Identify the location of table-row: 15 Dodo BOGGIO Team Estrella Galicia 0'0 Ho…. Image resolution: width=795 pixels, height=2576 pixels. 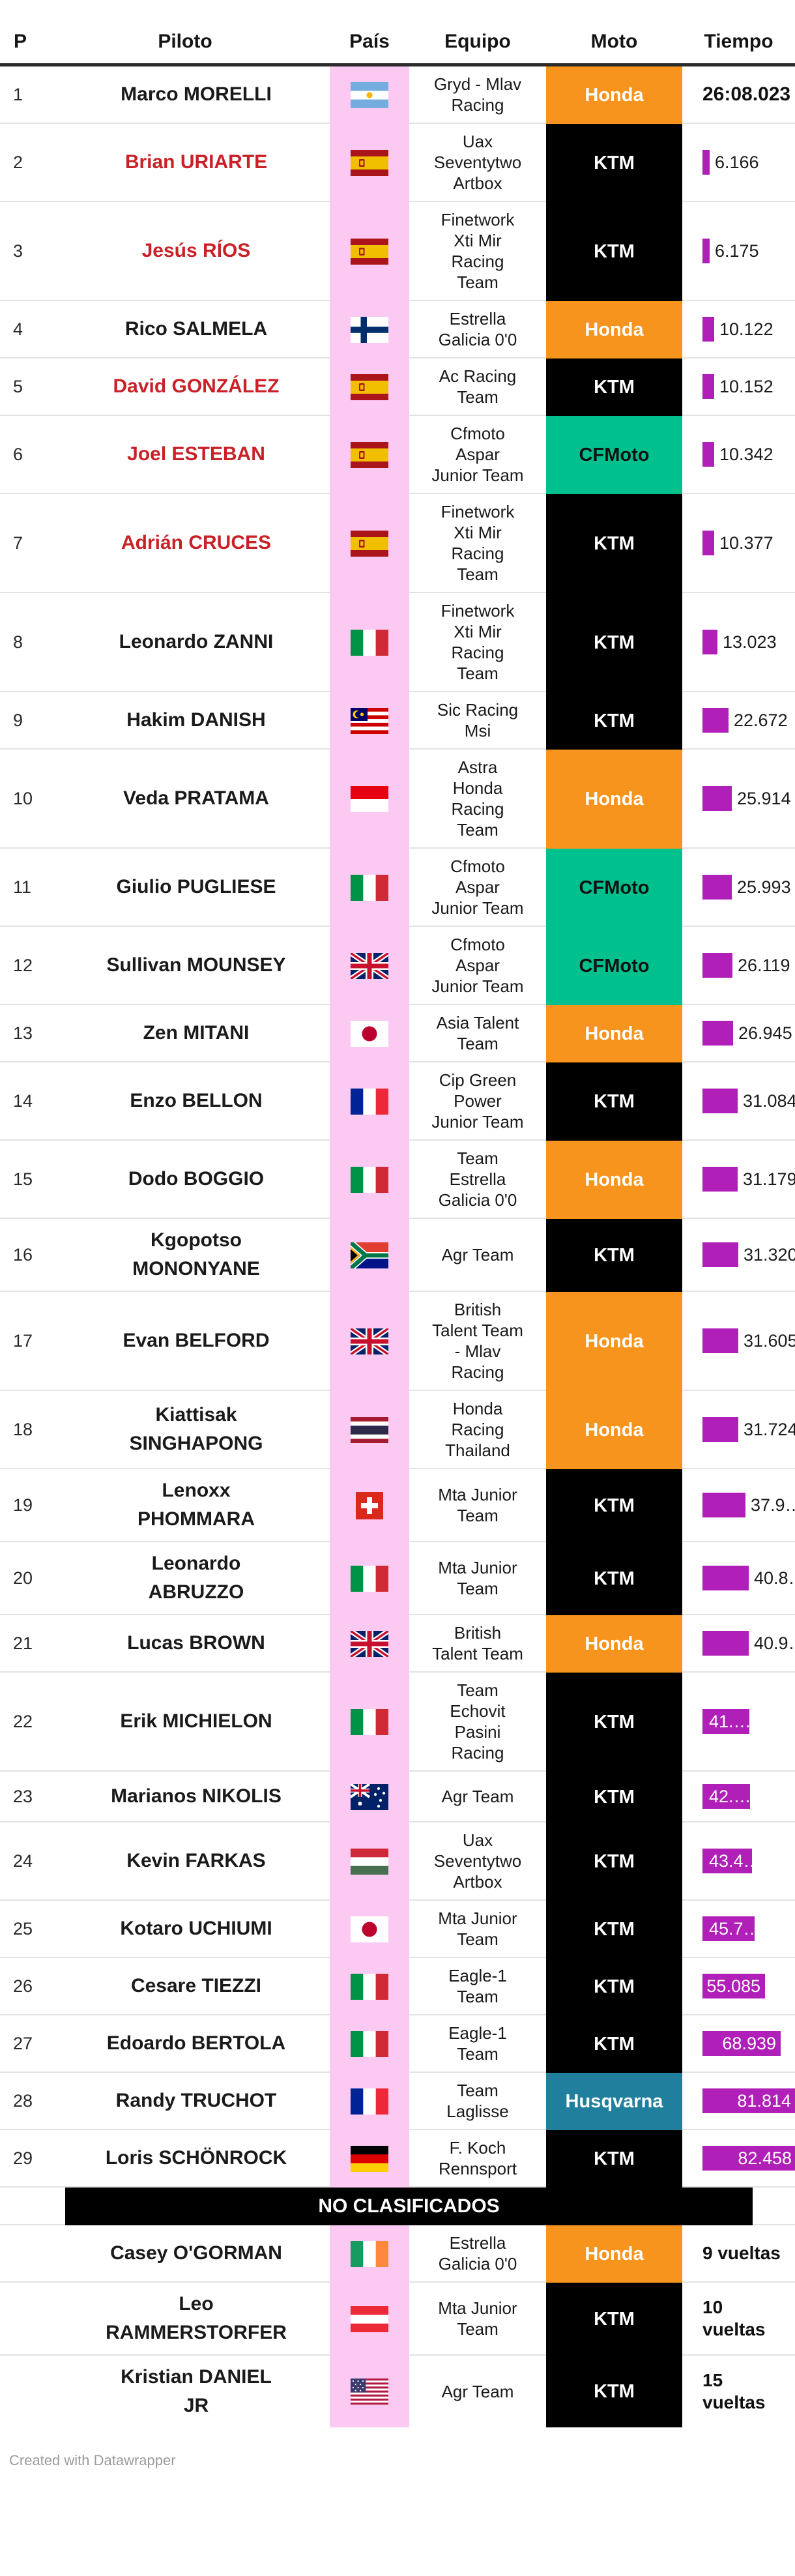
(397, 1180).